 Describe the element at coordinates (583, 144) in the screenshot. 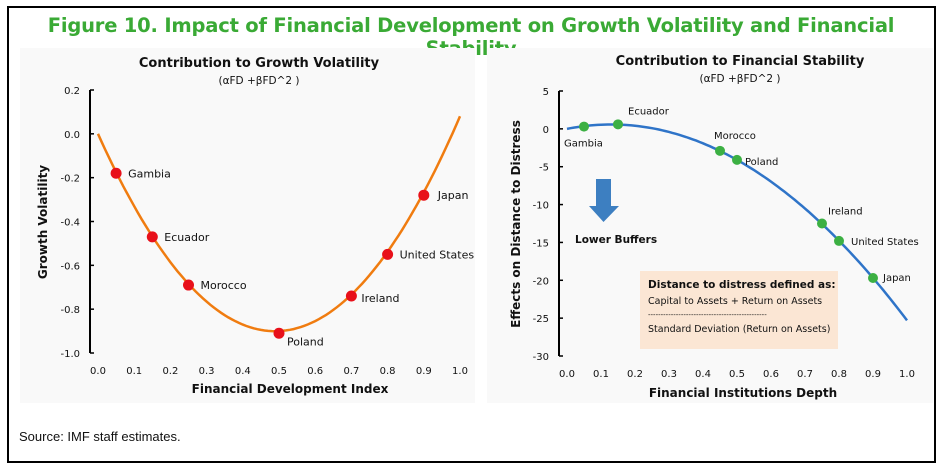

I see `right-point-label: Gambia` at that location.